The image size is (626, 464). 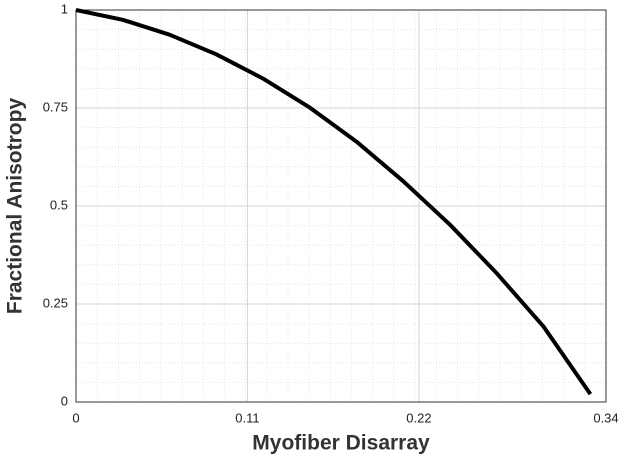 What do you see at coordinates (418, 417) in the screenshot?
I see `x-tick-label: 0.22` at bounding box center [418, 417].